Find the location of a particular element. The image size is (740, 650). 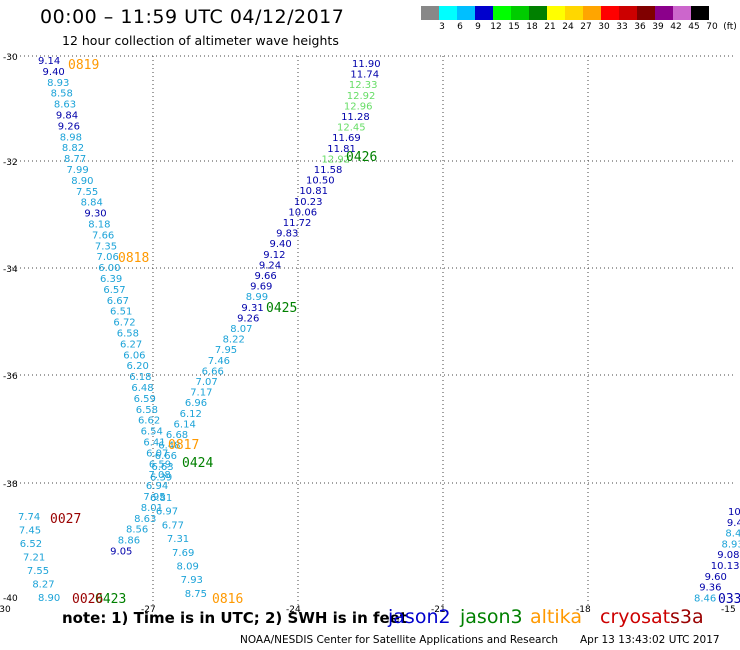

wave-height-value: 6.62 is located at coordinates (149, 421).